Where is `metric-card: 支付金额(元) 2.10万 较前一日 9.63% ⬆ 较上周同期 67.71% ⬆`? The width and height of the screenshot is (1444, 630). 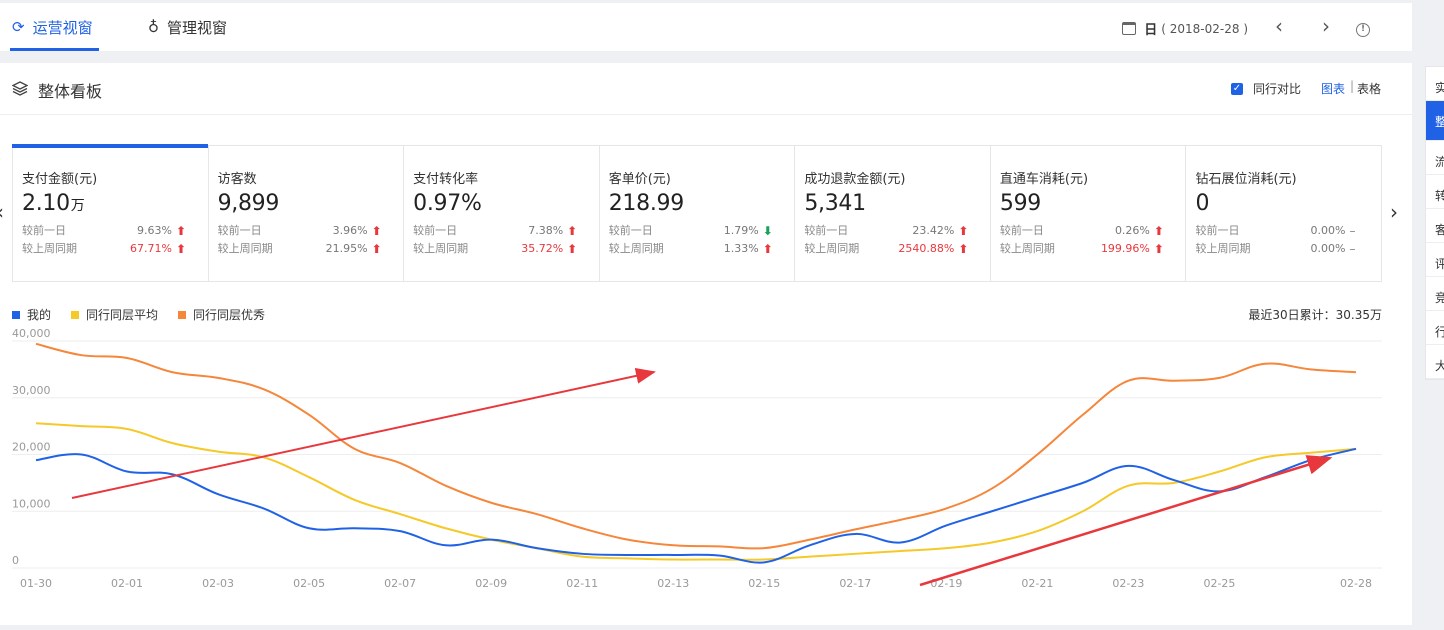
metric-card: 支付金额(元) 2.10万 较前一日 9.63% ⬆ 较上周同期 67.71% ⬆ is located at coordinates (110, 212).